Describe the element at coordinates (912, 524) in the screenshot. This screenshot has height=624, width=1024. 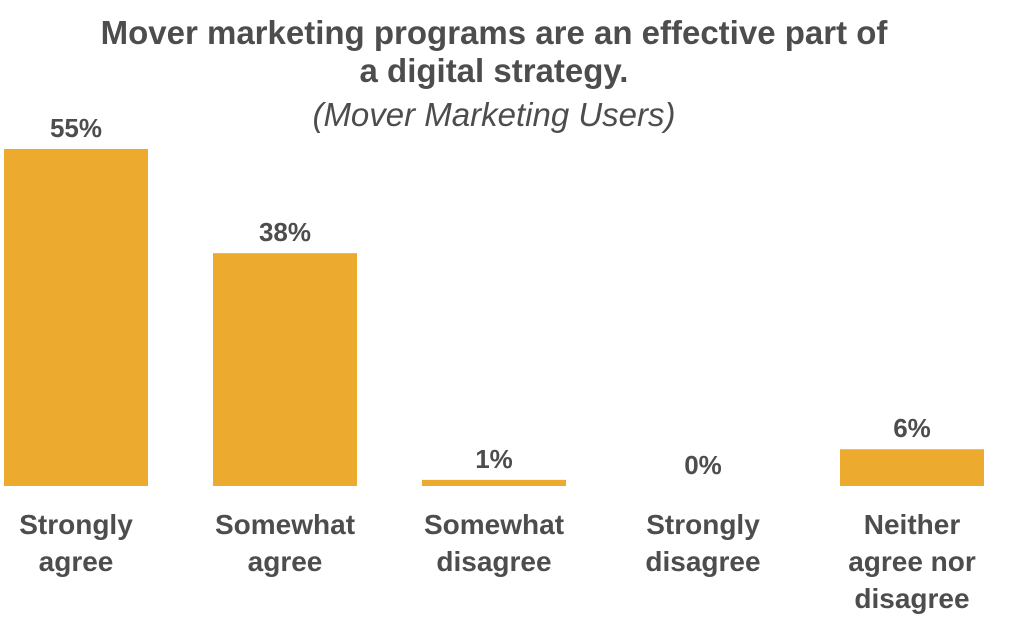
I see `category-label-line: Neither` at that location.